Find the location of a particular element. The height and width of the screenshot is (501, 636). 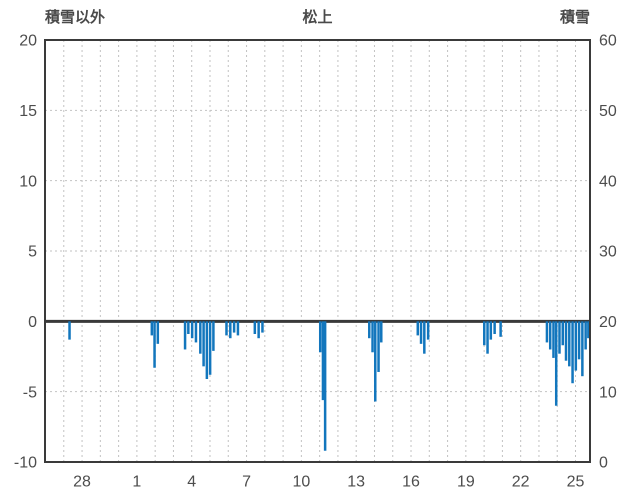

left-axis-tick-label: 5 is located at coordinates (32, 252).